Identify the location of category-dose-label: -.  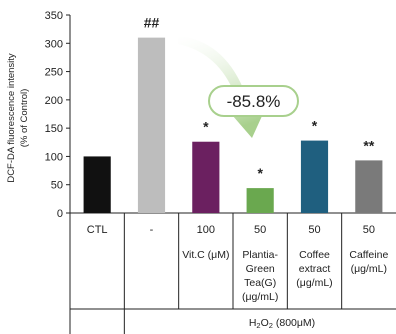
(152, 230).